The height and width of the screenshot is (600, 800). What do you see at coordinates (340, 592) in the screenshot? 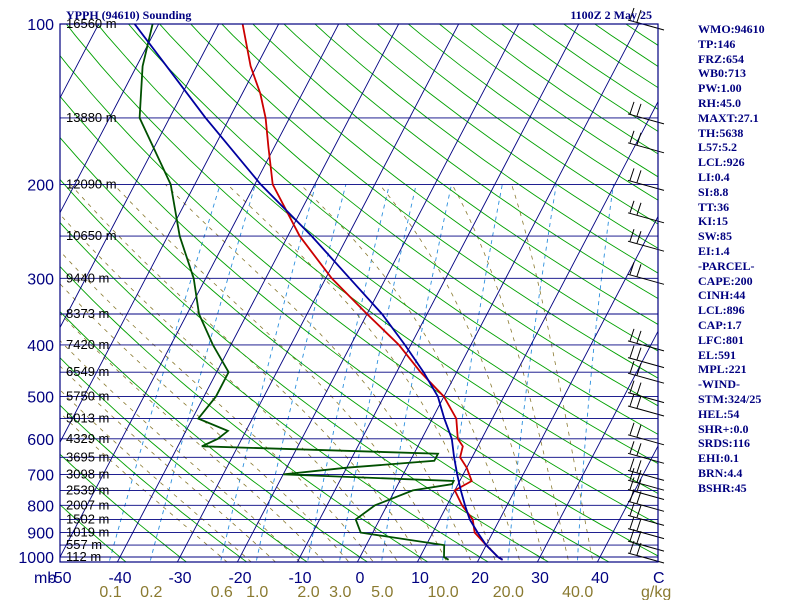
I see `mixing-ratio-tick-label: 3.0` at bounding box center [340, 592].